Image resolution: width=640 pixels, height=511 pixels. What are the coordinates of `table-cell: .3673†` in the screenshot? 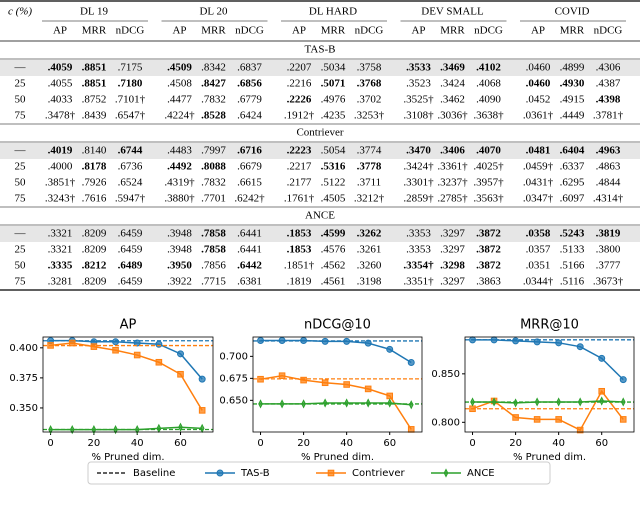 It's located at (608, 282).